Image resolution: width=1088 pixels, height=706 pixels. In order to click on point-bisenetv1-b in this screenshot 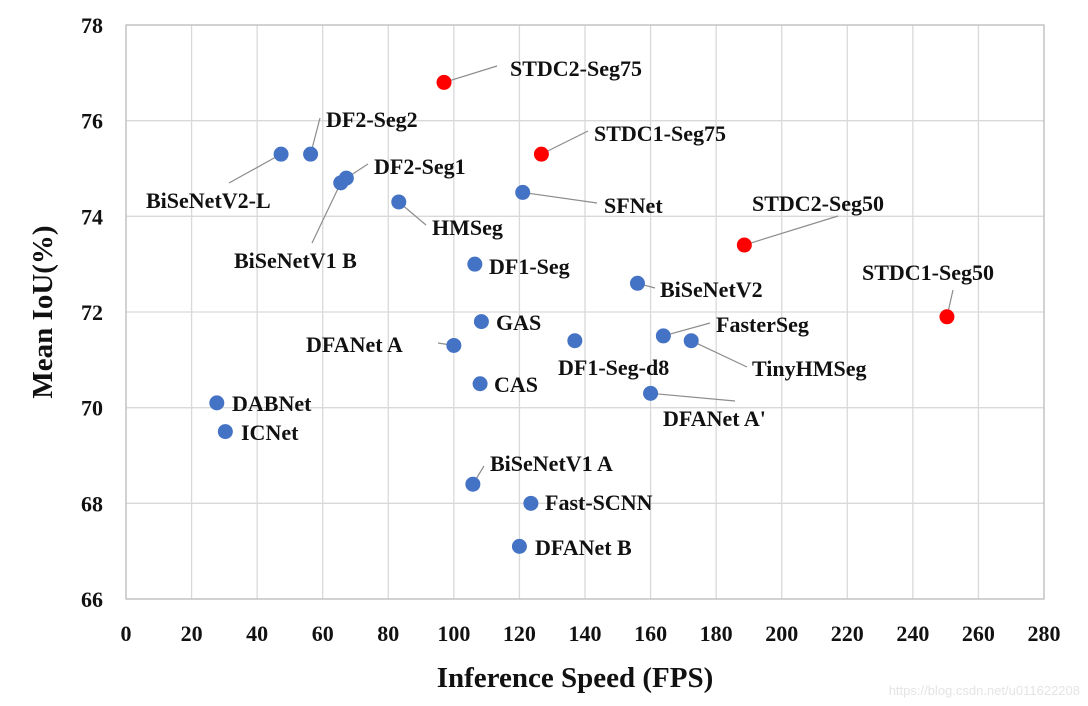, I will do `click(341, 183)`.